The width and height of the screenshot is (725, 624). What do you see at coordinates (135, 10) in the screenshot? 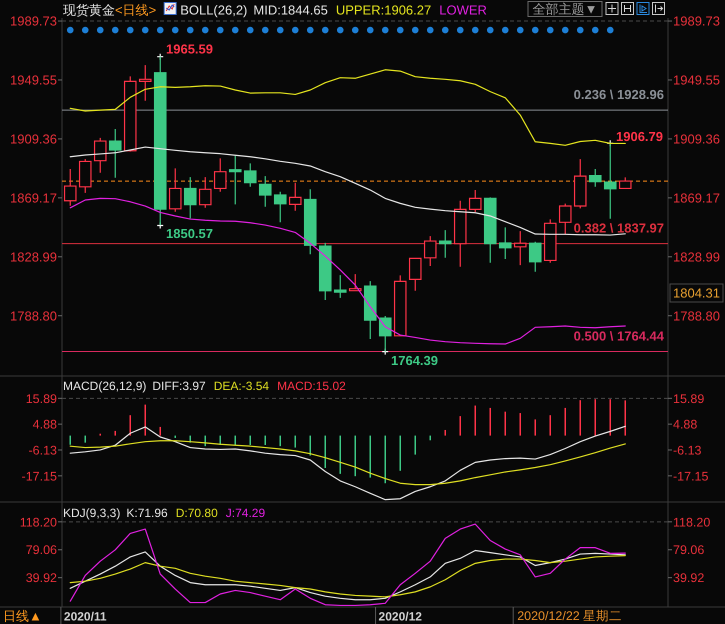
I see `chart-subtitle: <日线>` at bounding box center [135, 10].